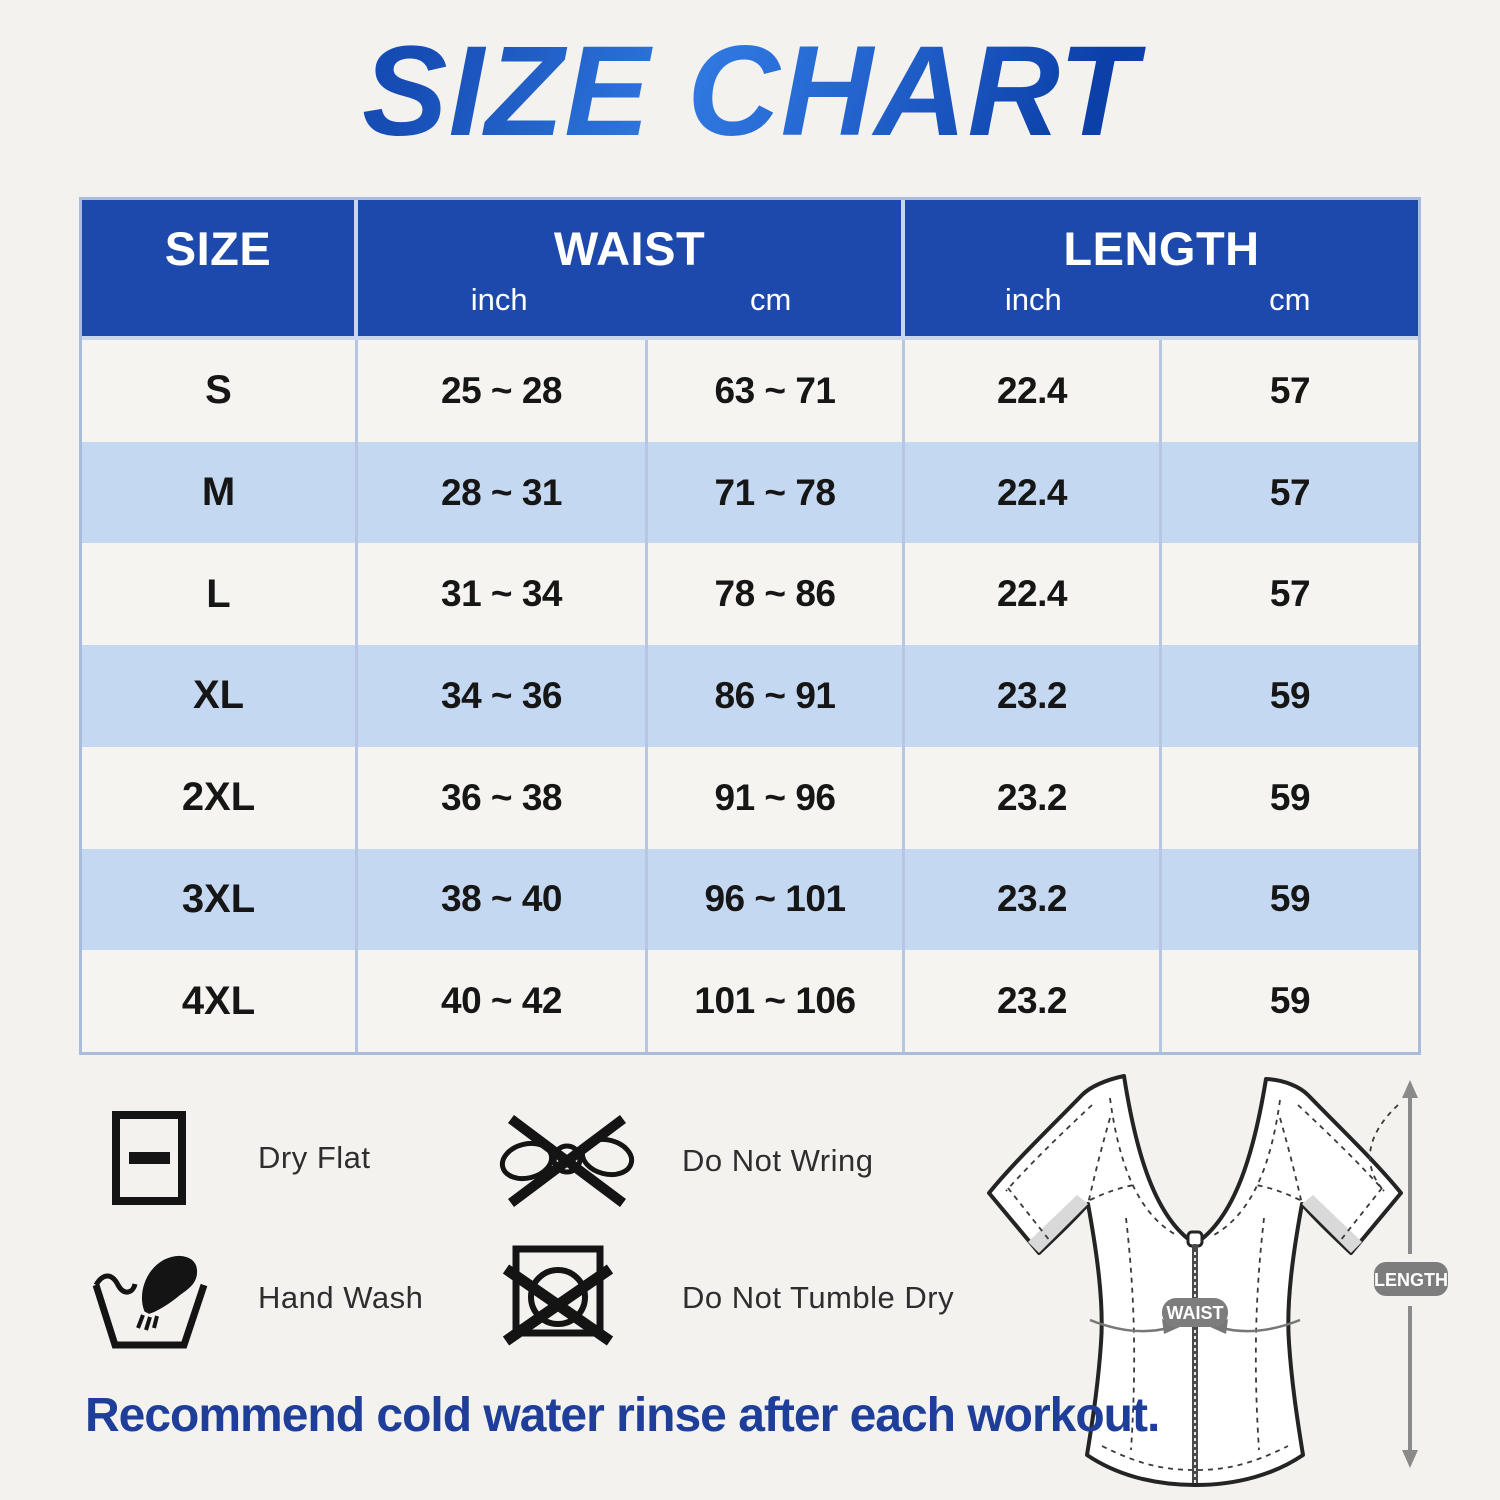 The image size is (1500, 1500). Describe the element at coordinates (776, 696) in the screenshot. I see `table-row-xl-waist-cm: 86 ~ 91` at that location.